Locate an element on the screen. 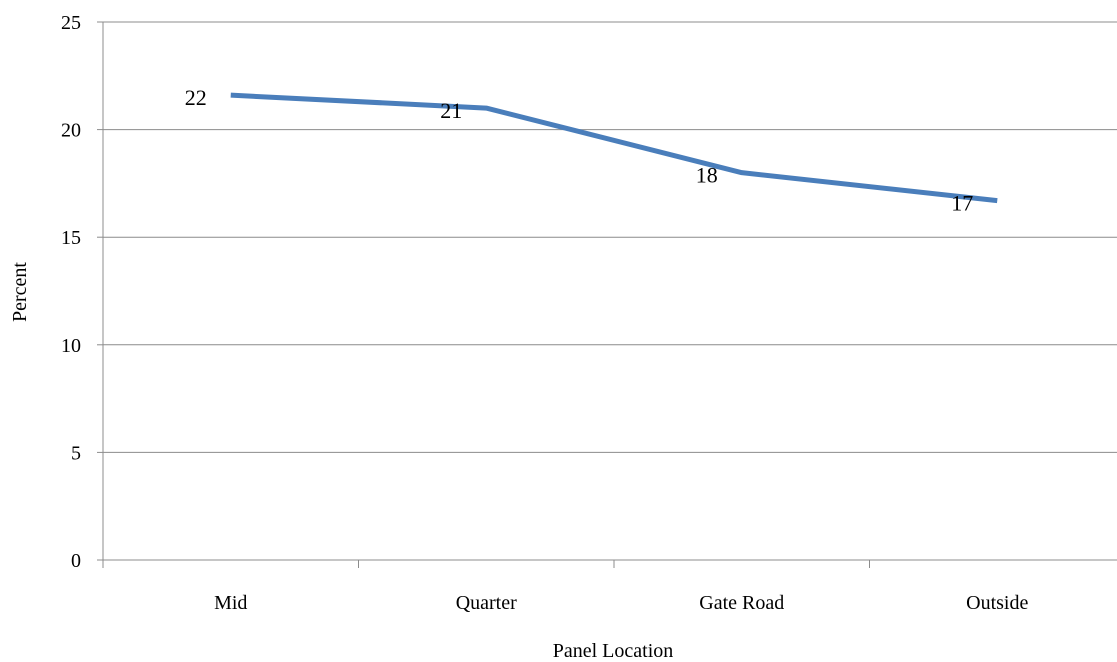  x-tick-label: Gate Road is located at coordinates (741, 603).